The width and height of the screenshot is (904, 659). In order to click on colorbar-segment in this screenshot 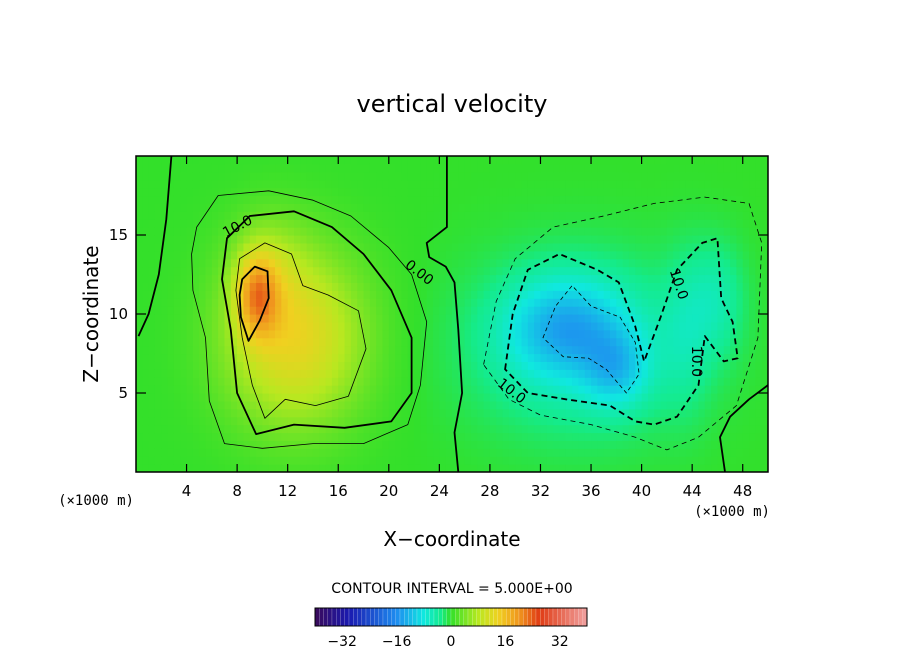, I will do `click(317, 617)`.